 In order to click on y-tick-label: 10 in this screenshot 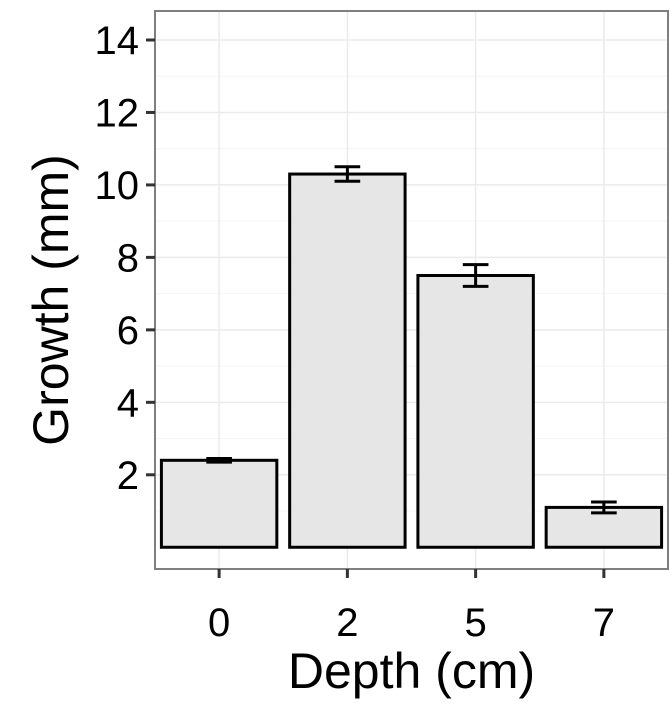, I will do `click(117, 186)`.